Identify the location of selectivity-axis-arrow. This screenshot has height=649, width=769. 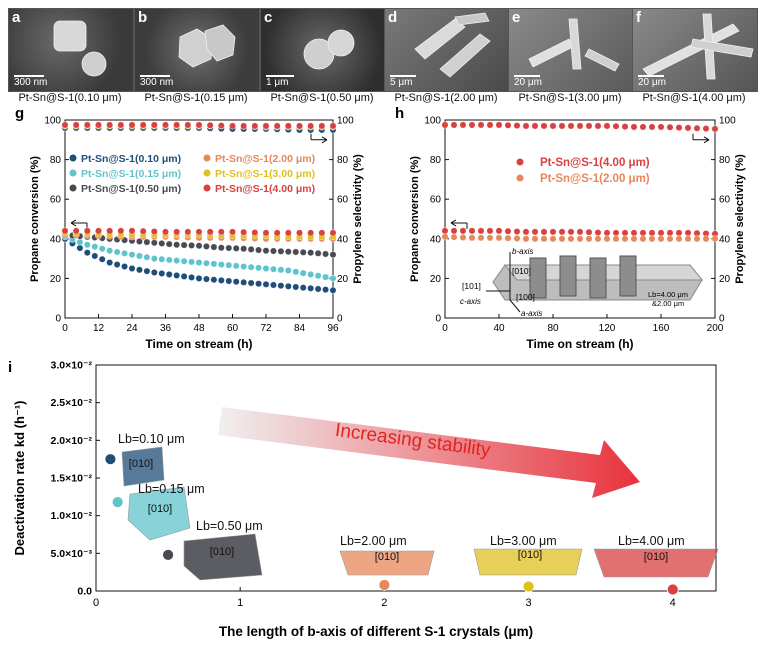
(319, 138).